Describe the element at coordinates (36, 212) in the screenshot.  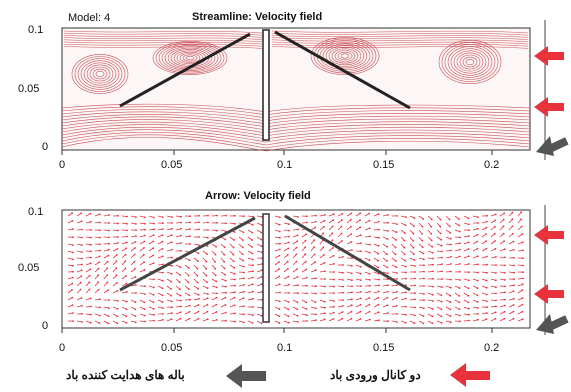
I see `bottom-y-tick-1: 0.1` at that location.